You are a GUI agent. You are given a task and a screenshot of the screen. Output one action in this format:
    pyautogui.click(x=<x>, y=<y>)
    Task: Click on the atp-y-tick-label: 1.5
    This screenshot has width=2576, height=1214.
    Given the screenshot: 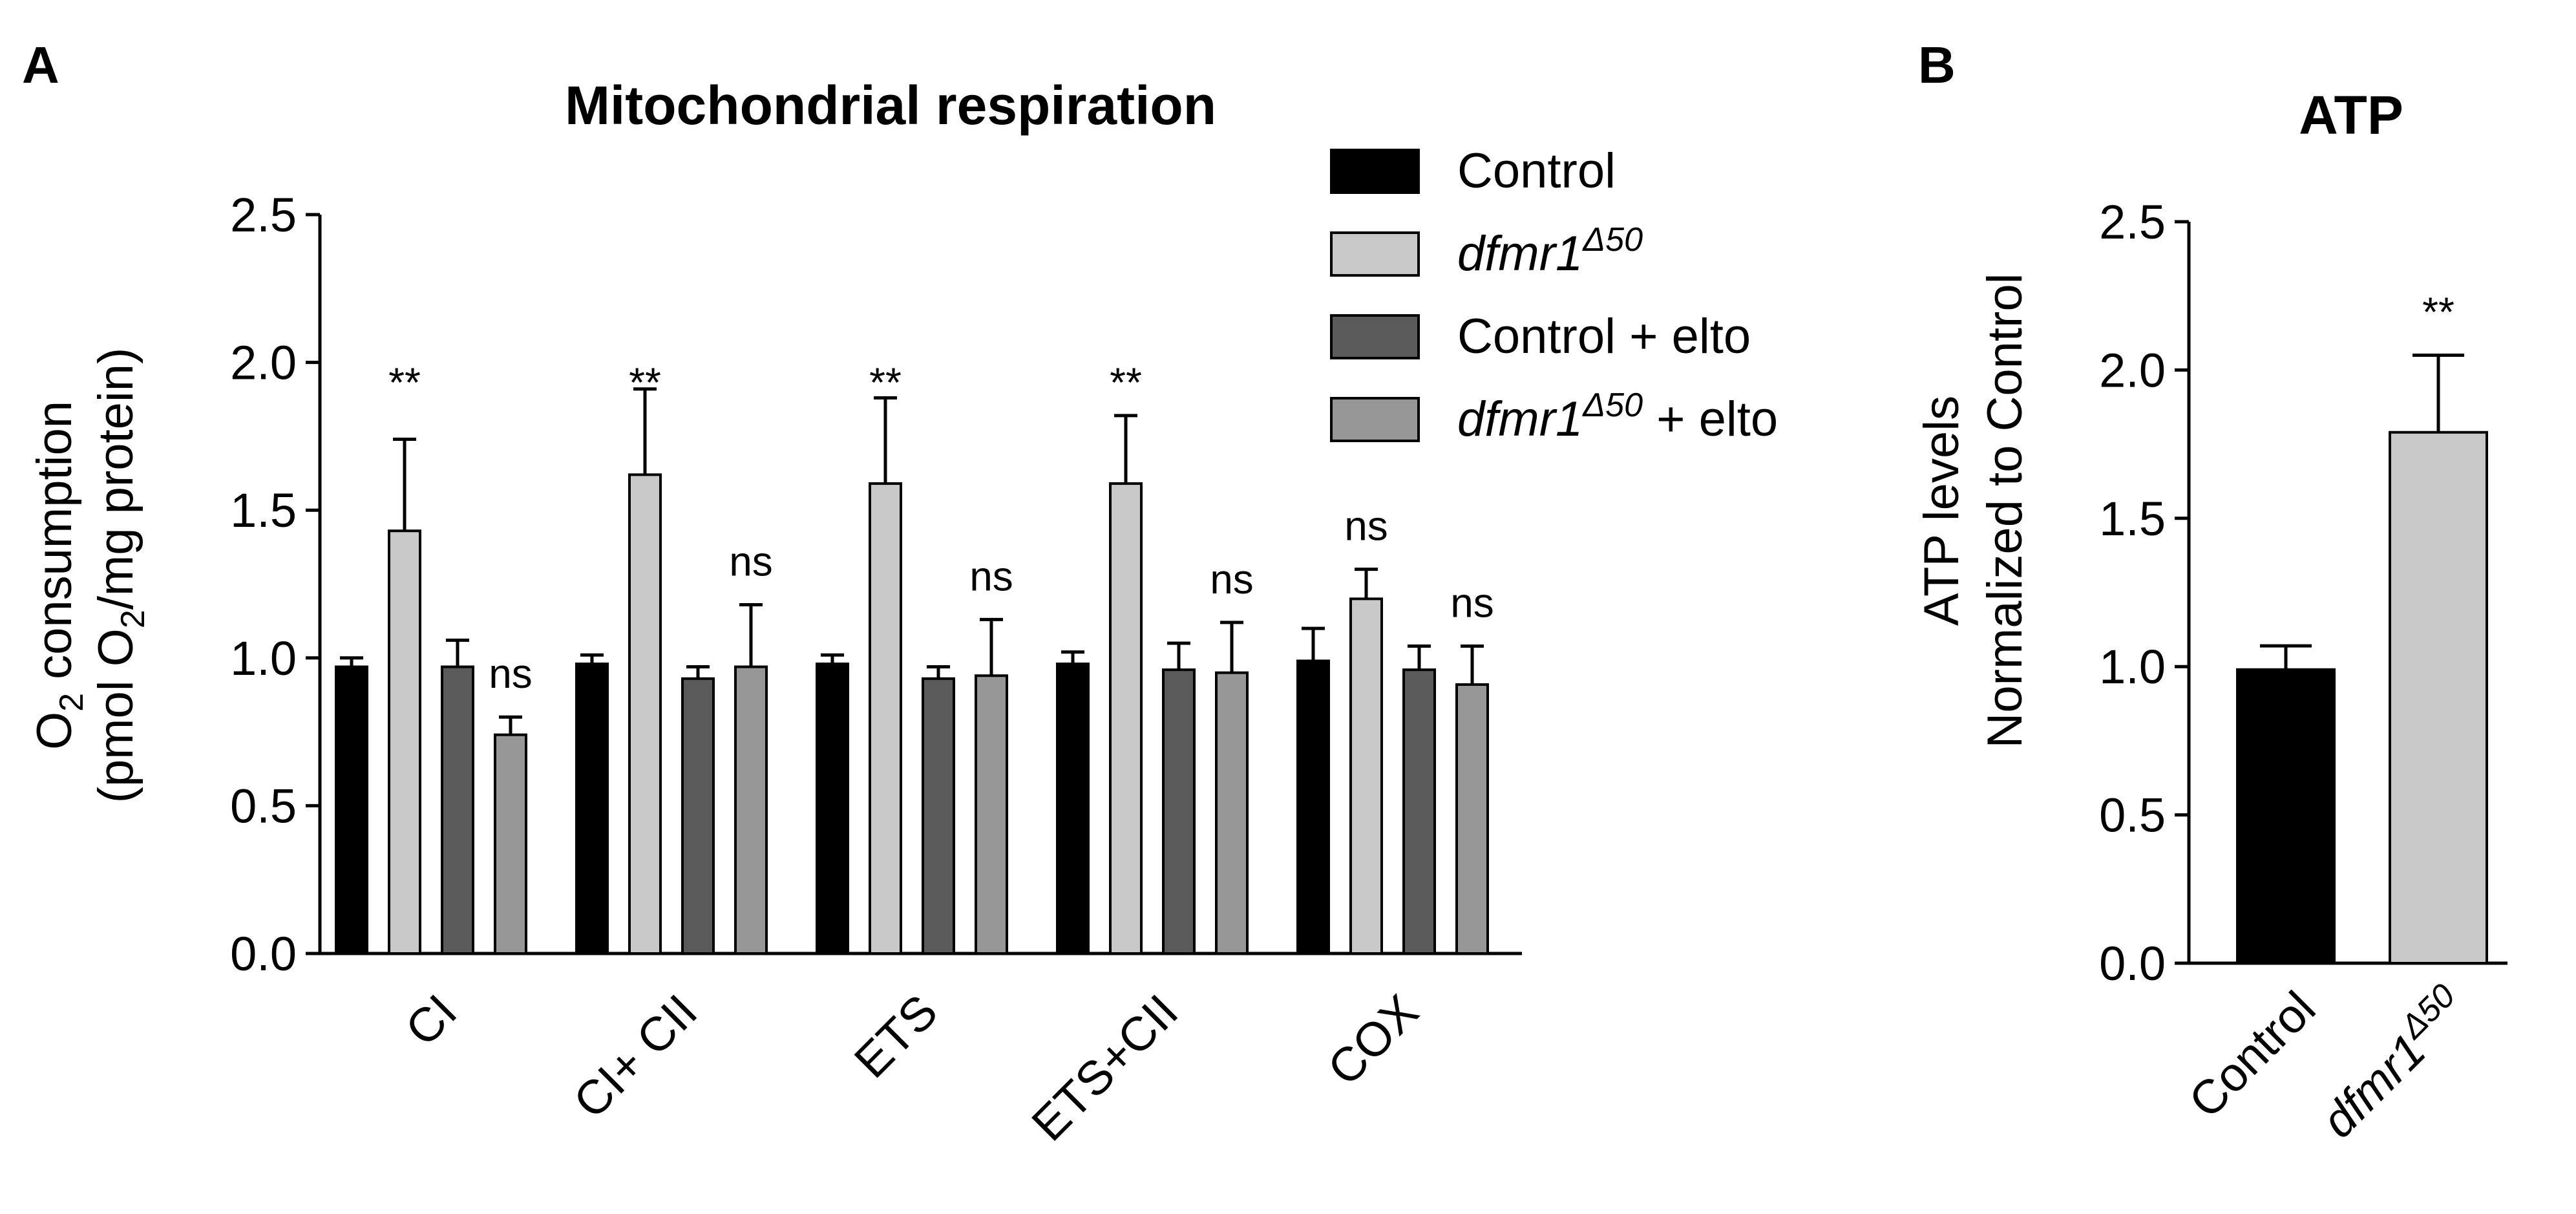 What is the action you would take?
    pyautogui.click(x=2132, y=519)
    